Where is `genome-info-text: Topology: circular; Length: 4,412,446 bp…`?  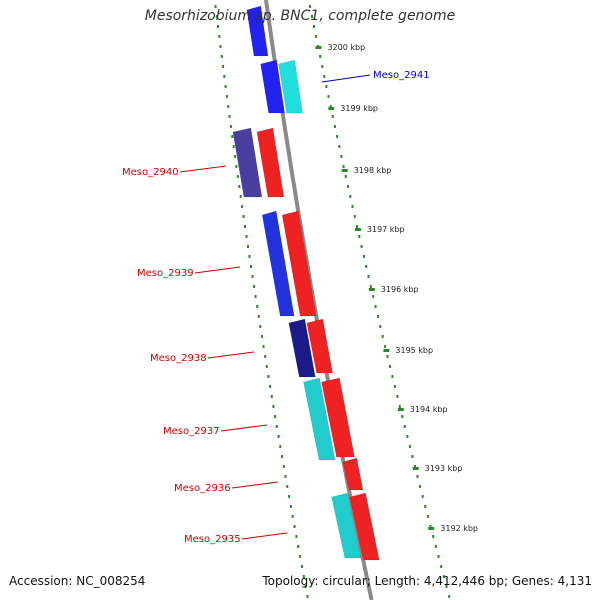
genome-info-text: Topology: circular; Length: 4,412,446 bp… is located at coordinates (427, 581).